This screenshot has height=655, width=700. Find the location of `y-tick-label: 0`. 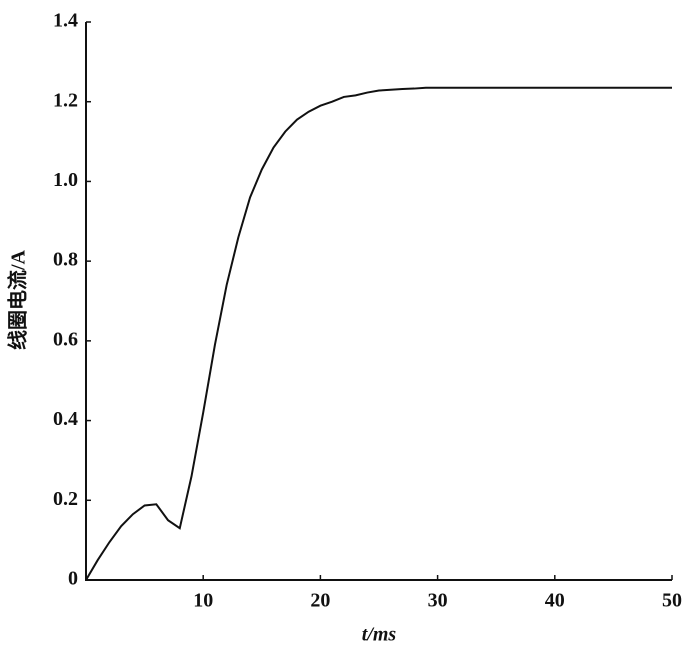

y-tick-label: 0 is located at coordinates (73, 579).